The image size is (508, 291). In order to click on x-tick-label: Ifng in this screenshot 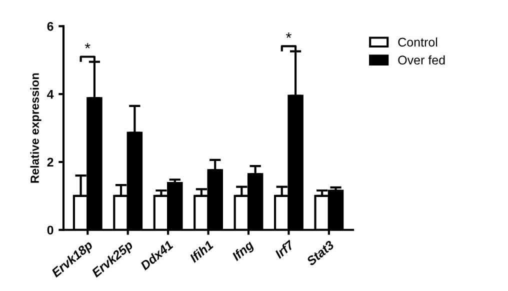, I will do `click(243, 252)`.